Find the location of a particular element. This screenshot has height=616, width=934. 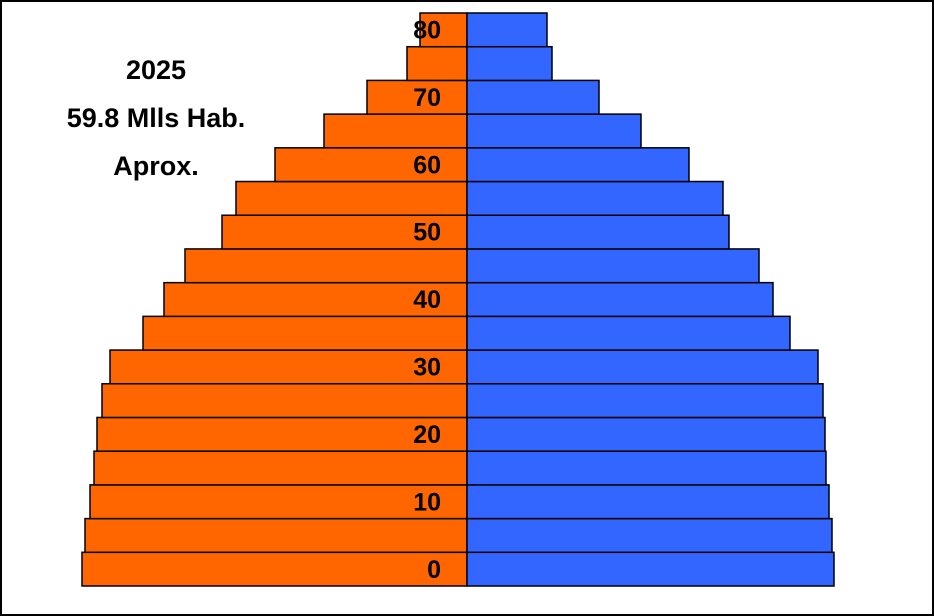

annotation: 2025 is located at coordinates (156, 70).